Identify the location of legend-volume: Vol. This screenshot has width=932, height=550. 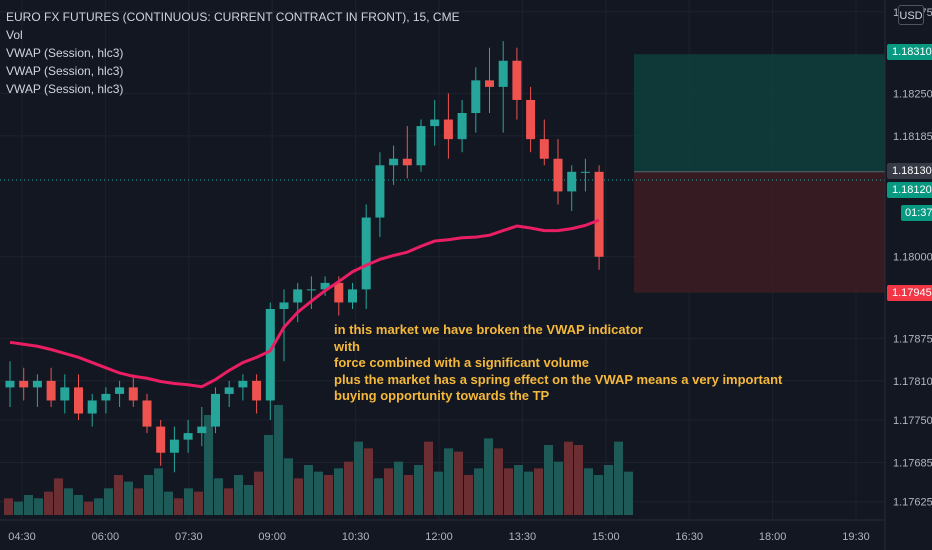
(14, 35).